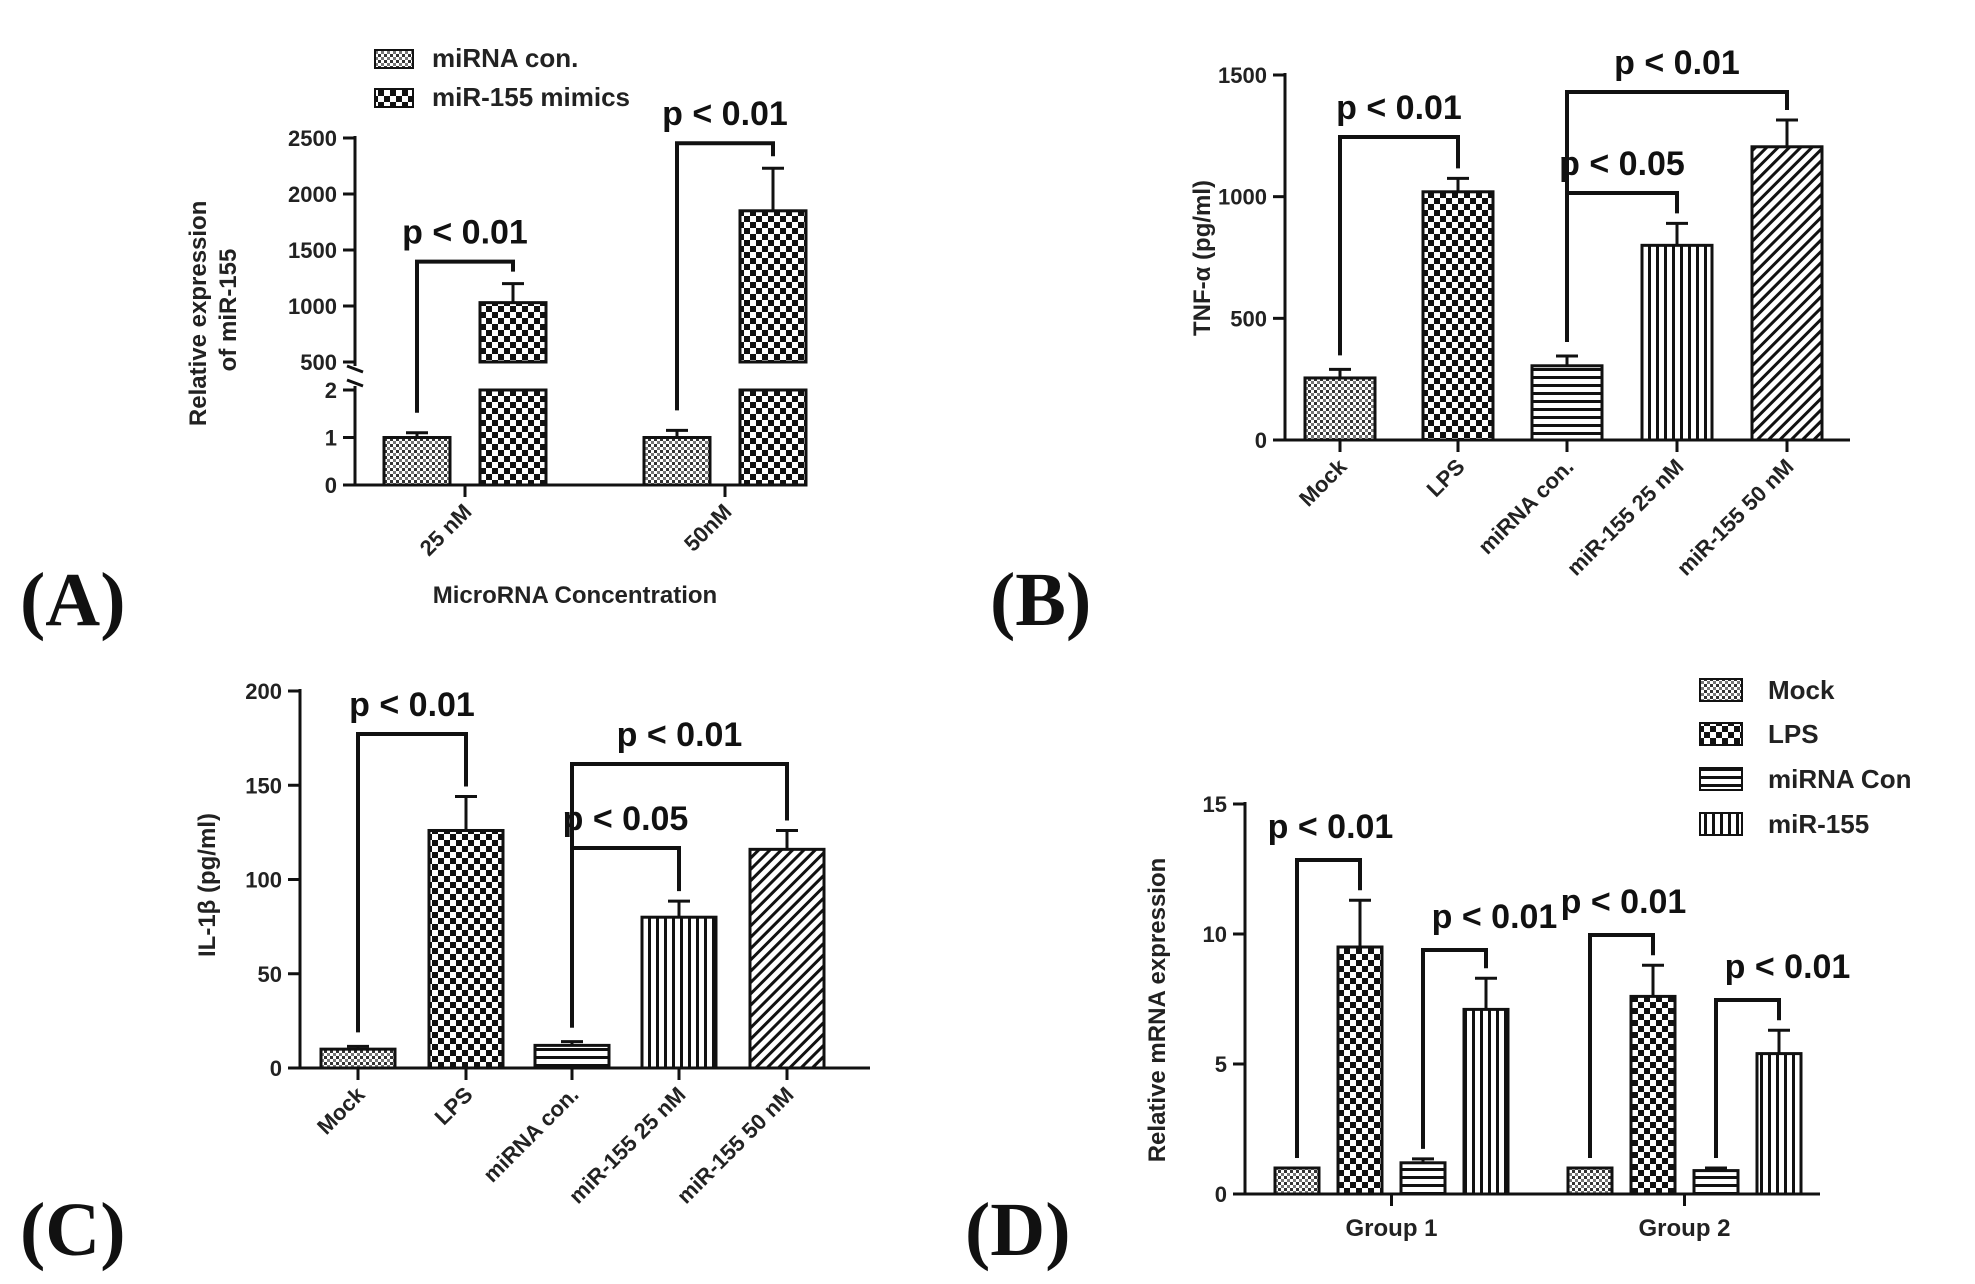  Describe the element at coordinates (1221, 1064) in the screenshot. I see `ytick-label: 5` at that location.